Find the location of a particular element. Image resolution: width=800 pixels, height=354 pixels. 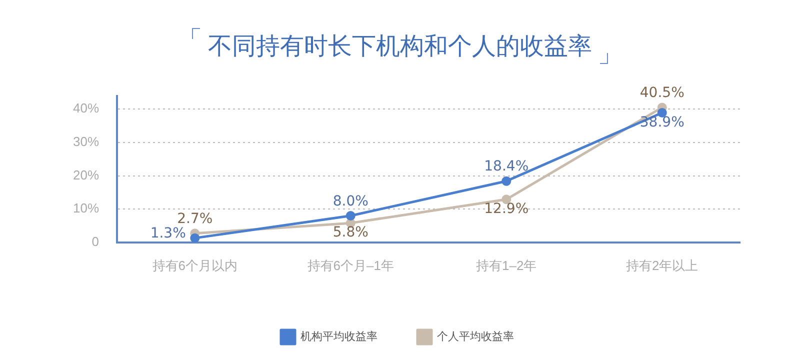

x-tick-label: 持有6个月–1年 is located at coordinates (350, 265).